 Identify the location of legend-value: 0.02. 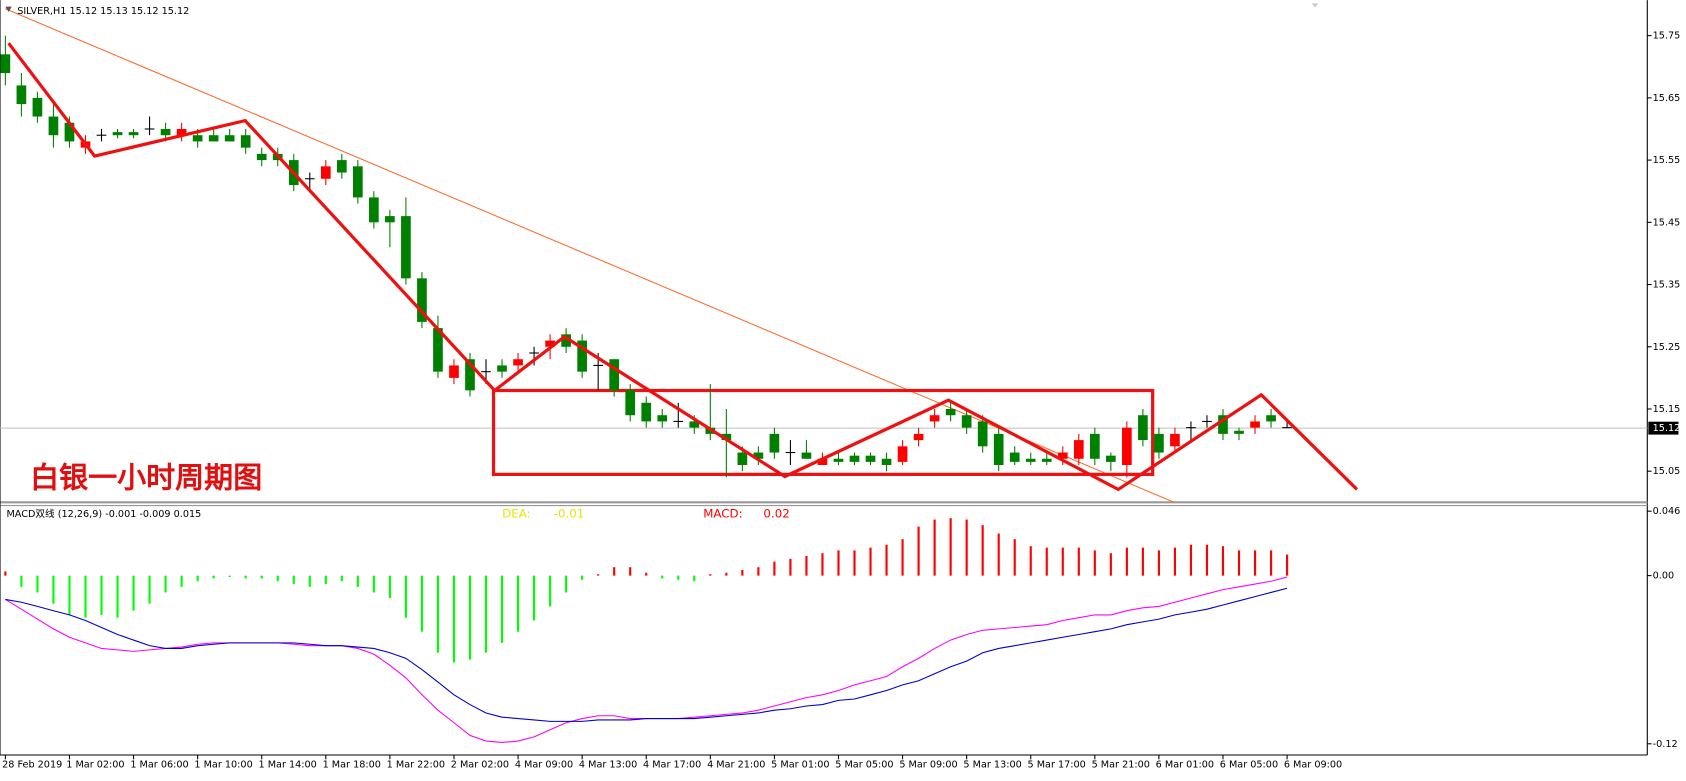
(776, 514).